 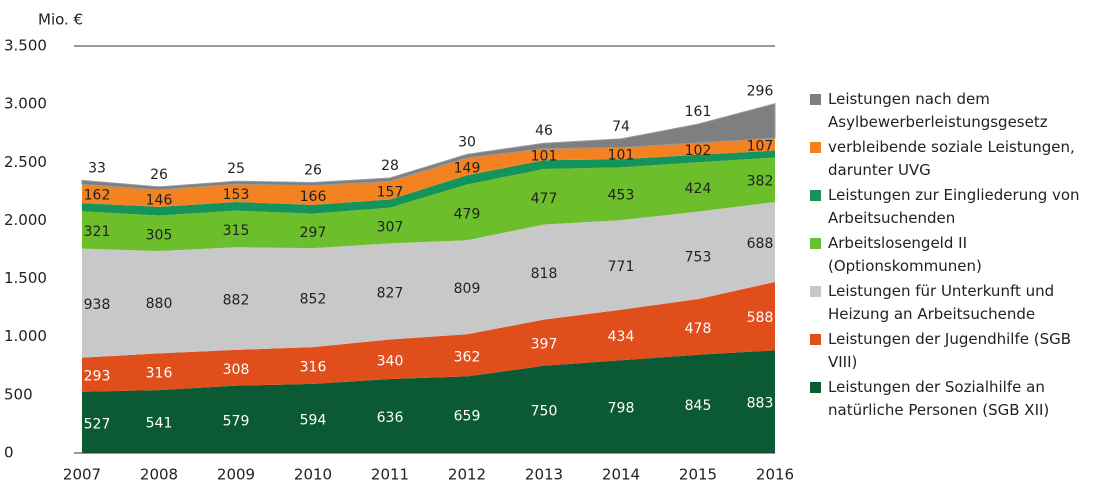 I want to click on data-label: 26, so click(x=159, y=175).